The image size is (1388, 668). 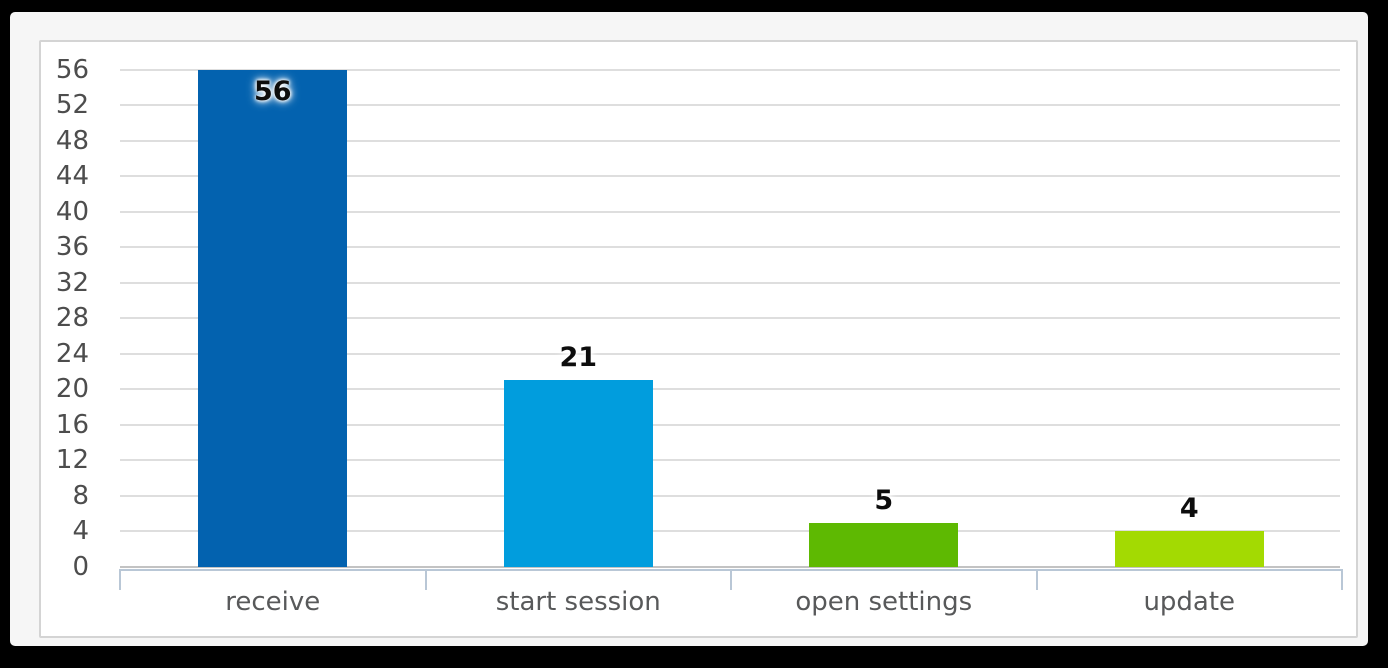 I want to click on y-axis-tick-label: 24, so click(x=72, y=353).